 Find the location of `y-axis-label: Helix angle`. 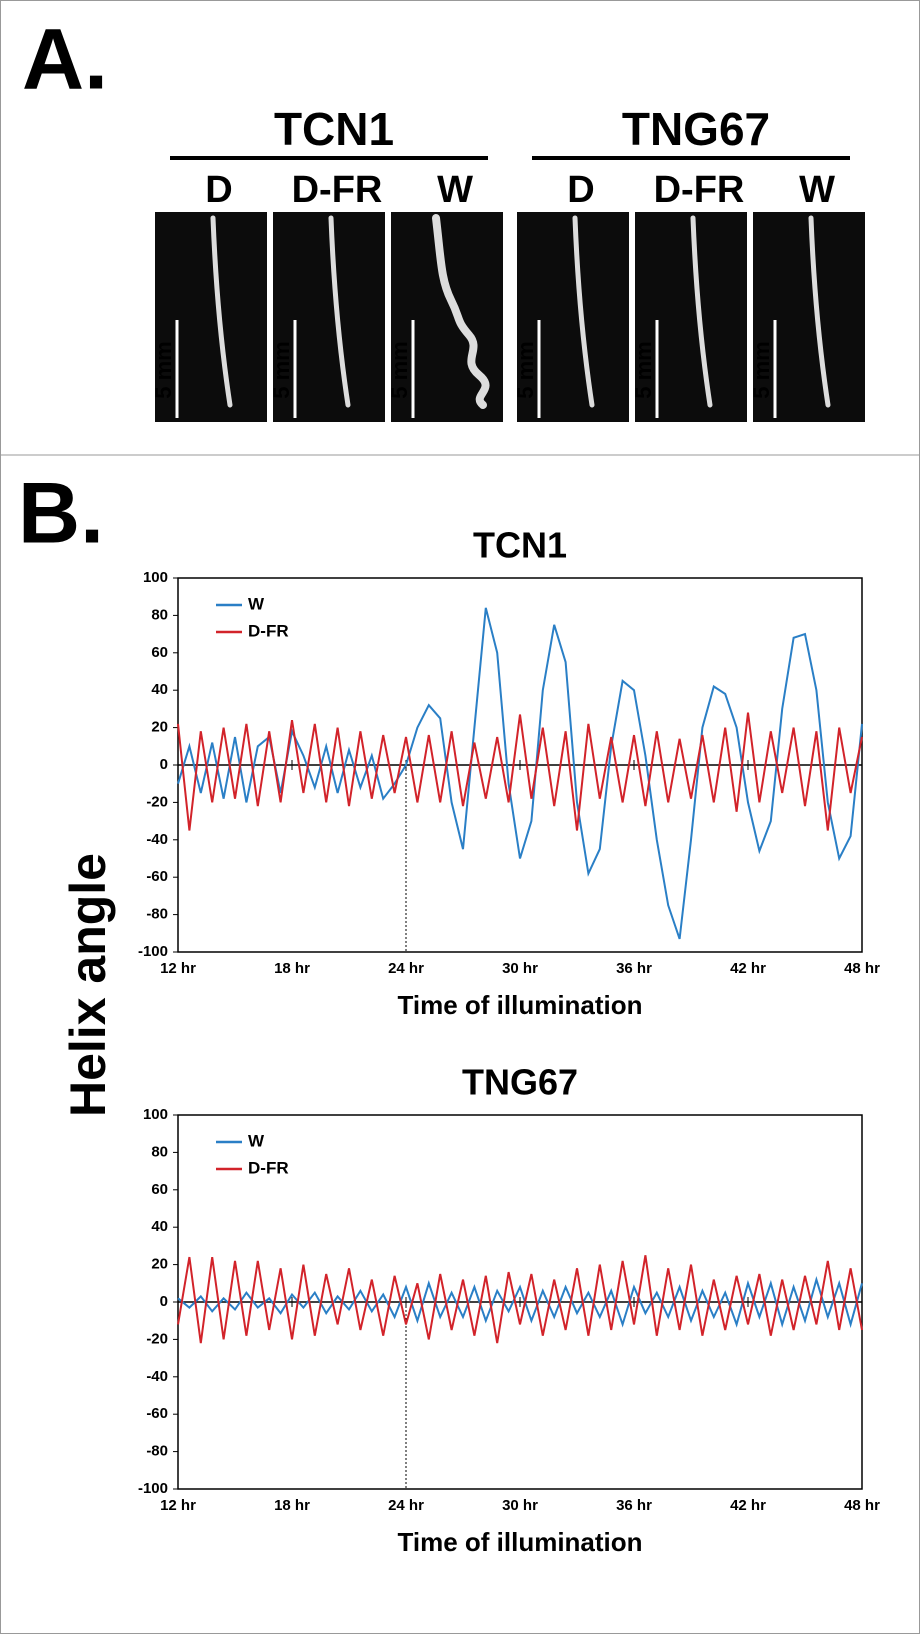

y-axis-label: Helix angle is located at coordinates (88, 985).